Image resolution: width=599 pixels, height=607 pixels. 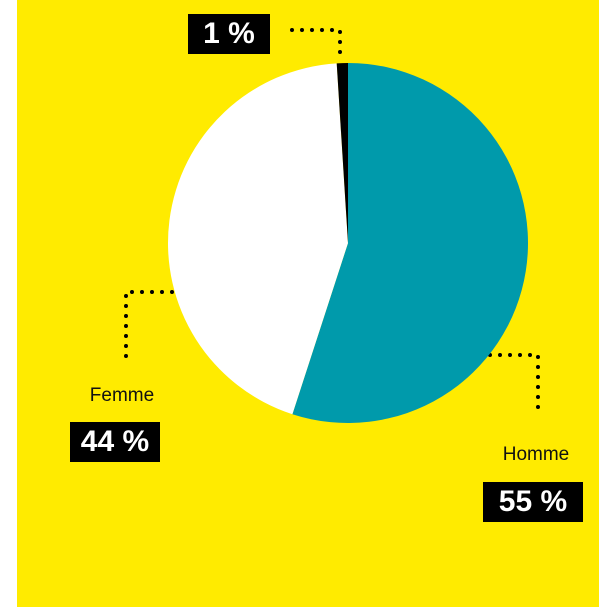 I want to click on value-label: 55 %, so click(x=533, y=501).